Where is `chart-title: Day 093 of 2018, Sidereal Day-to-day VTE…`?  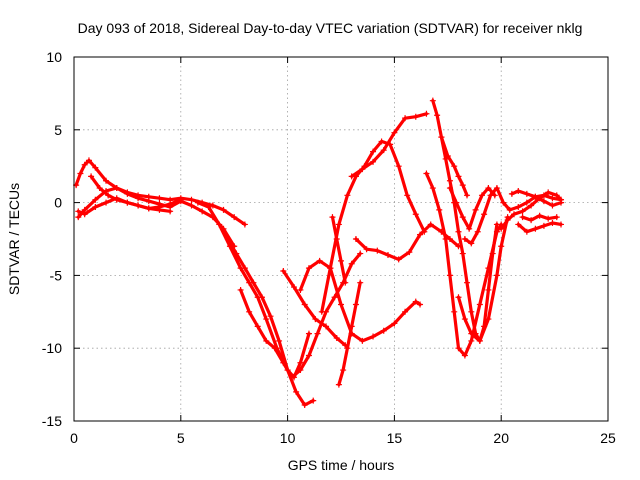
chart-title: Day 093 of 2018, Sidereal Day-to-day VTE… is located at coordinates (330, 28).